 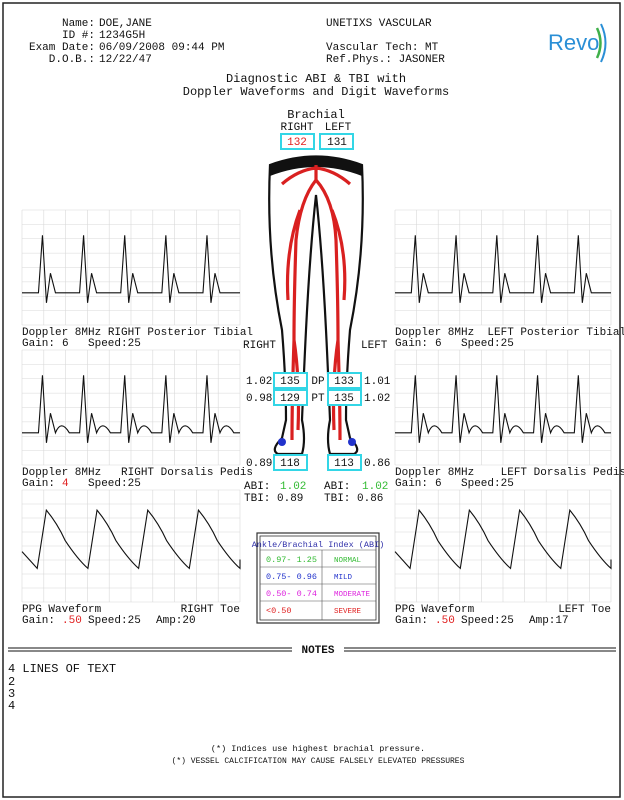 I want to click on range: 0.97- 1.25, so click(x=291, y=560).